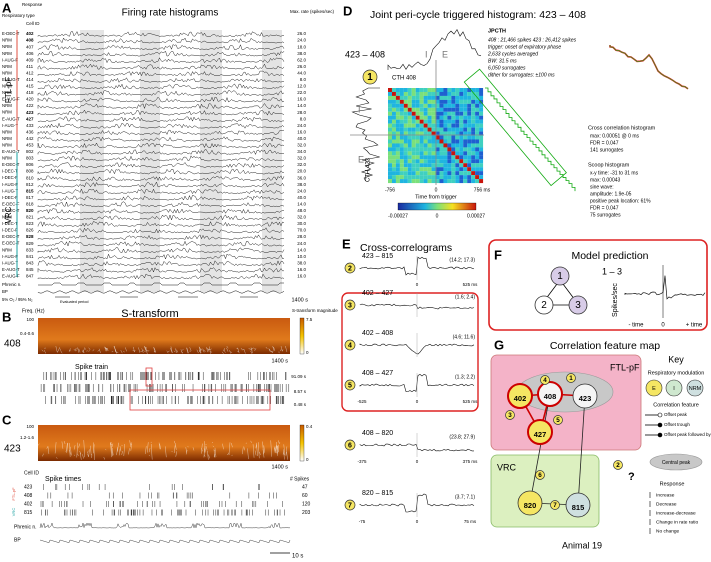 The image size is (711, 562). Describe the element at coordinates (377, 373) in the screenshot. I see `pair-label: 408 – 427` at that location.